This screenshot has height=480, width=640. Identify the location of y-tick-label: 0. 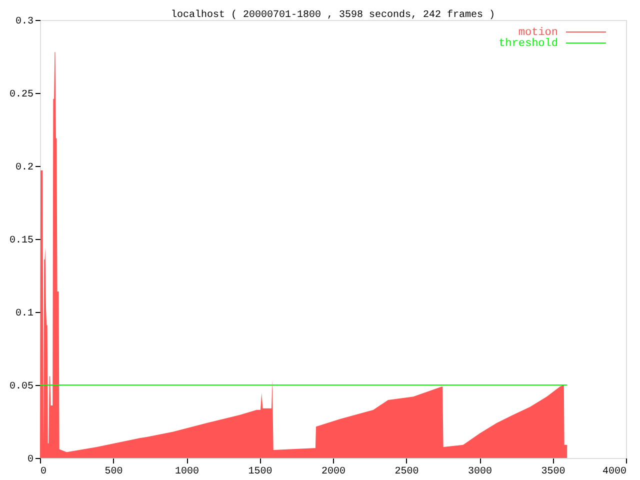
(30, 460).